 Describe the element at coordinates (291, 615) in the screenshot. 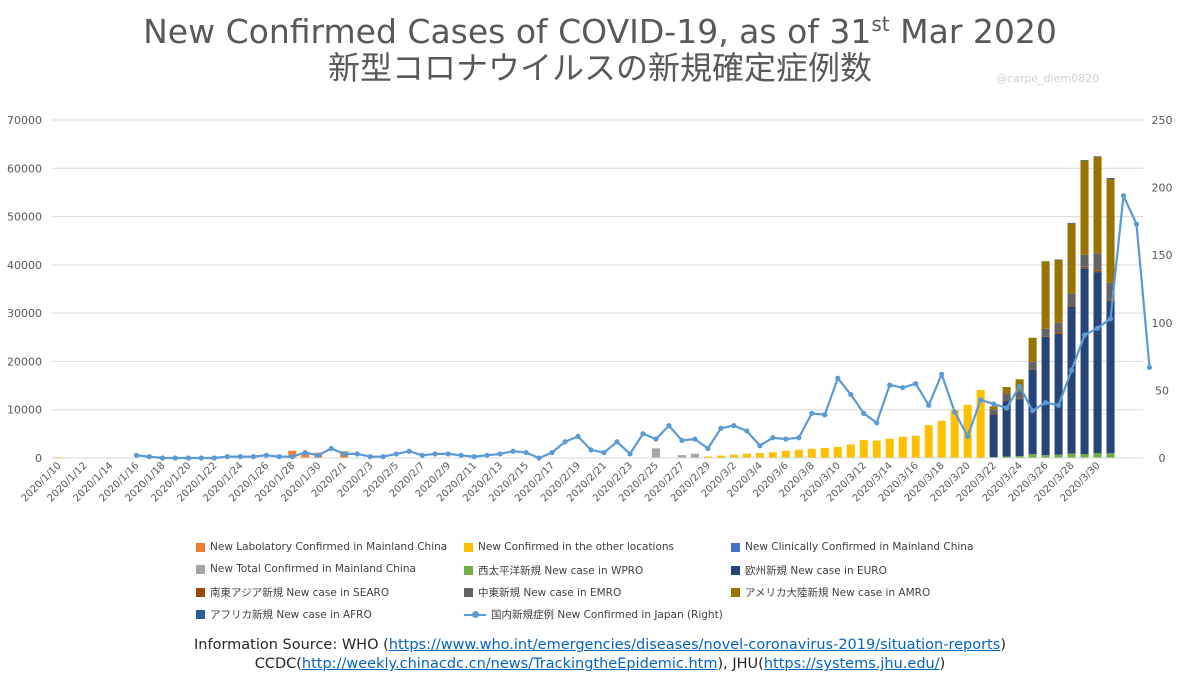

I see `legend-label: アフリカ新規 New case in AFRO` at that location.